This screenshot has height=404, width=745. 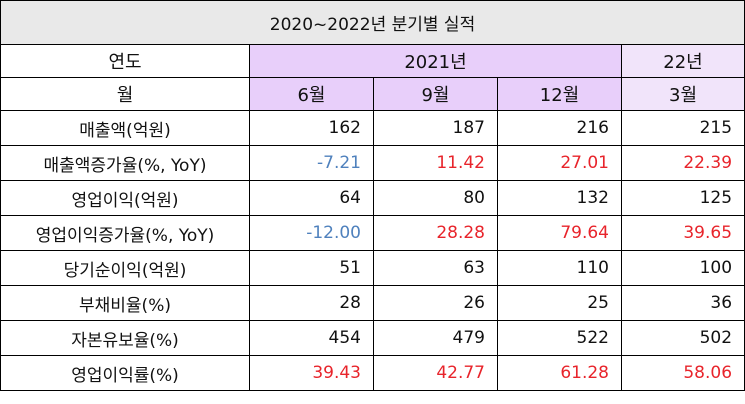 I want to click on value-cell: 61.28, so click(x=559, y=373).